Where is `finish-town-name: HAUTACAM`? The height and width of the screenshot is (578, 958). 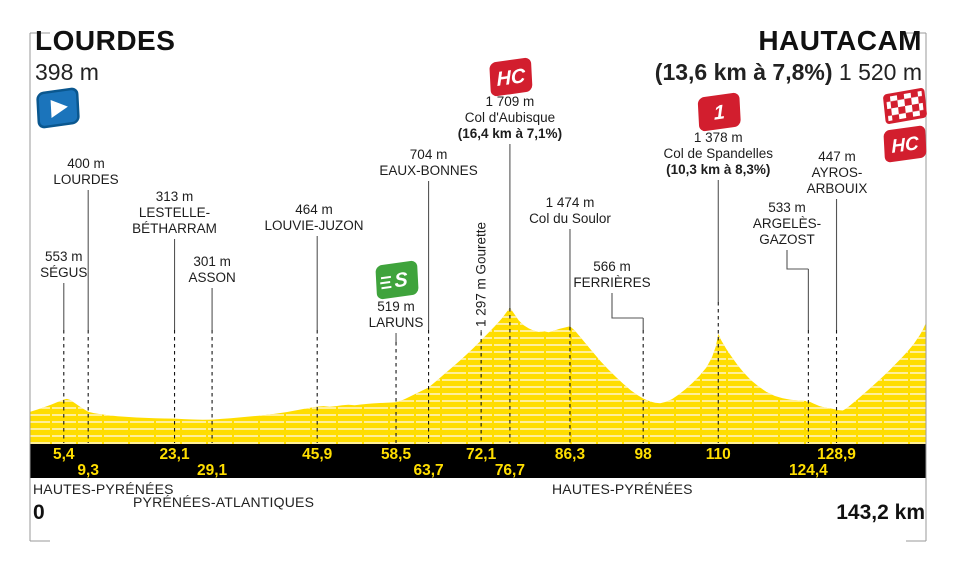
finish-town-name: HAUTACAM is located at coordinates (840, 40).